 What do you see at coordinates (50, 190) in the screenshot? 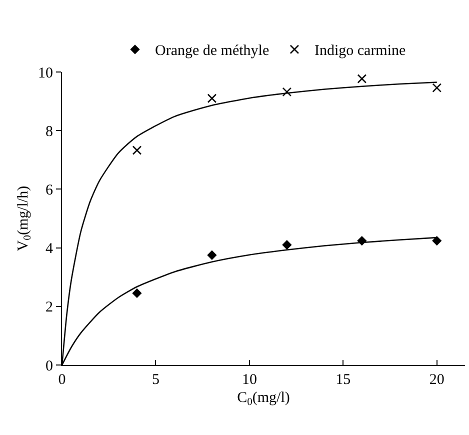
I see `y-tick-label: 6` at bounding box center [50, 190].